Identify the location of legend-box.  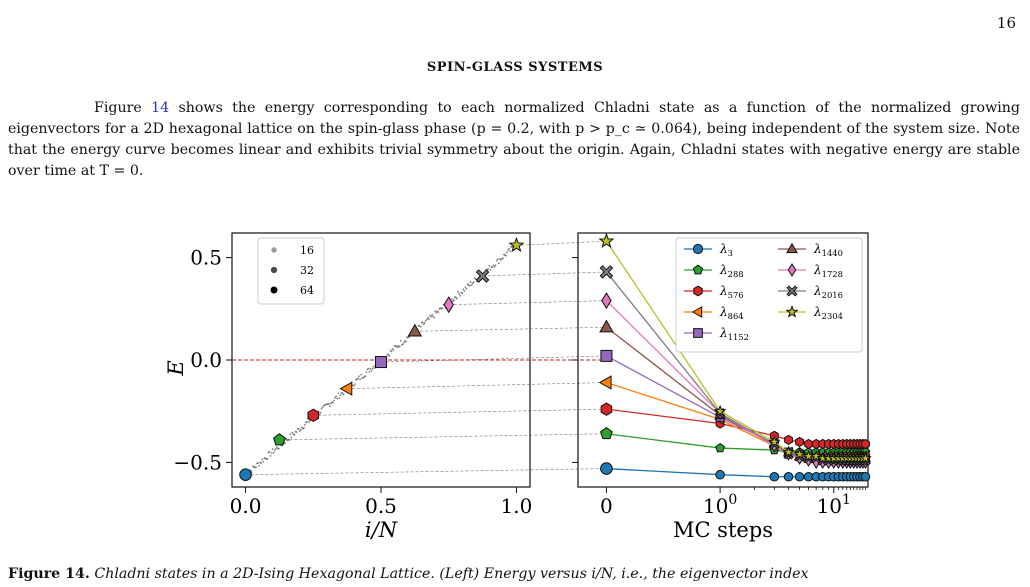
(769, 295).